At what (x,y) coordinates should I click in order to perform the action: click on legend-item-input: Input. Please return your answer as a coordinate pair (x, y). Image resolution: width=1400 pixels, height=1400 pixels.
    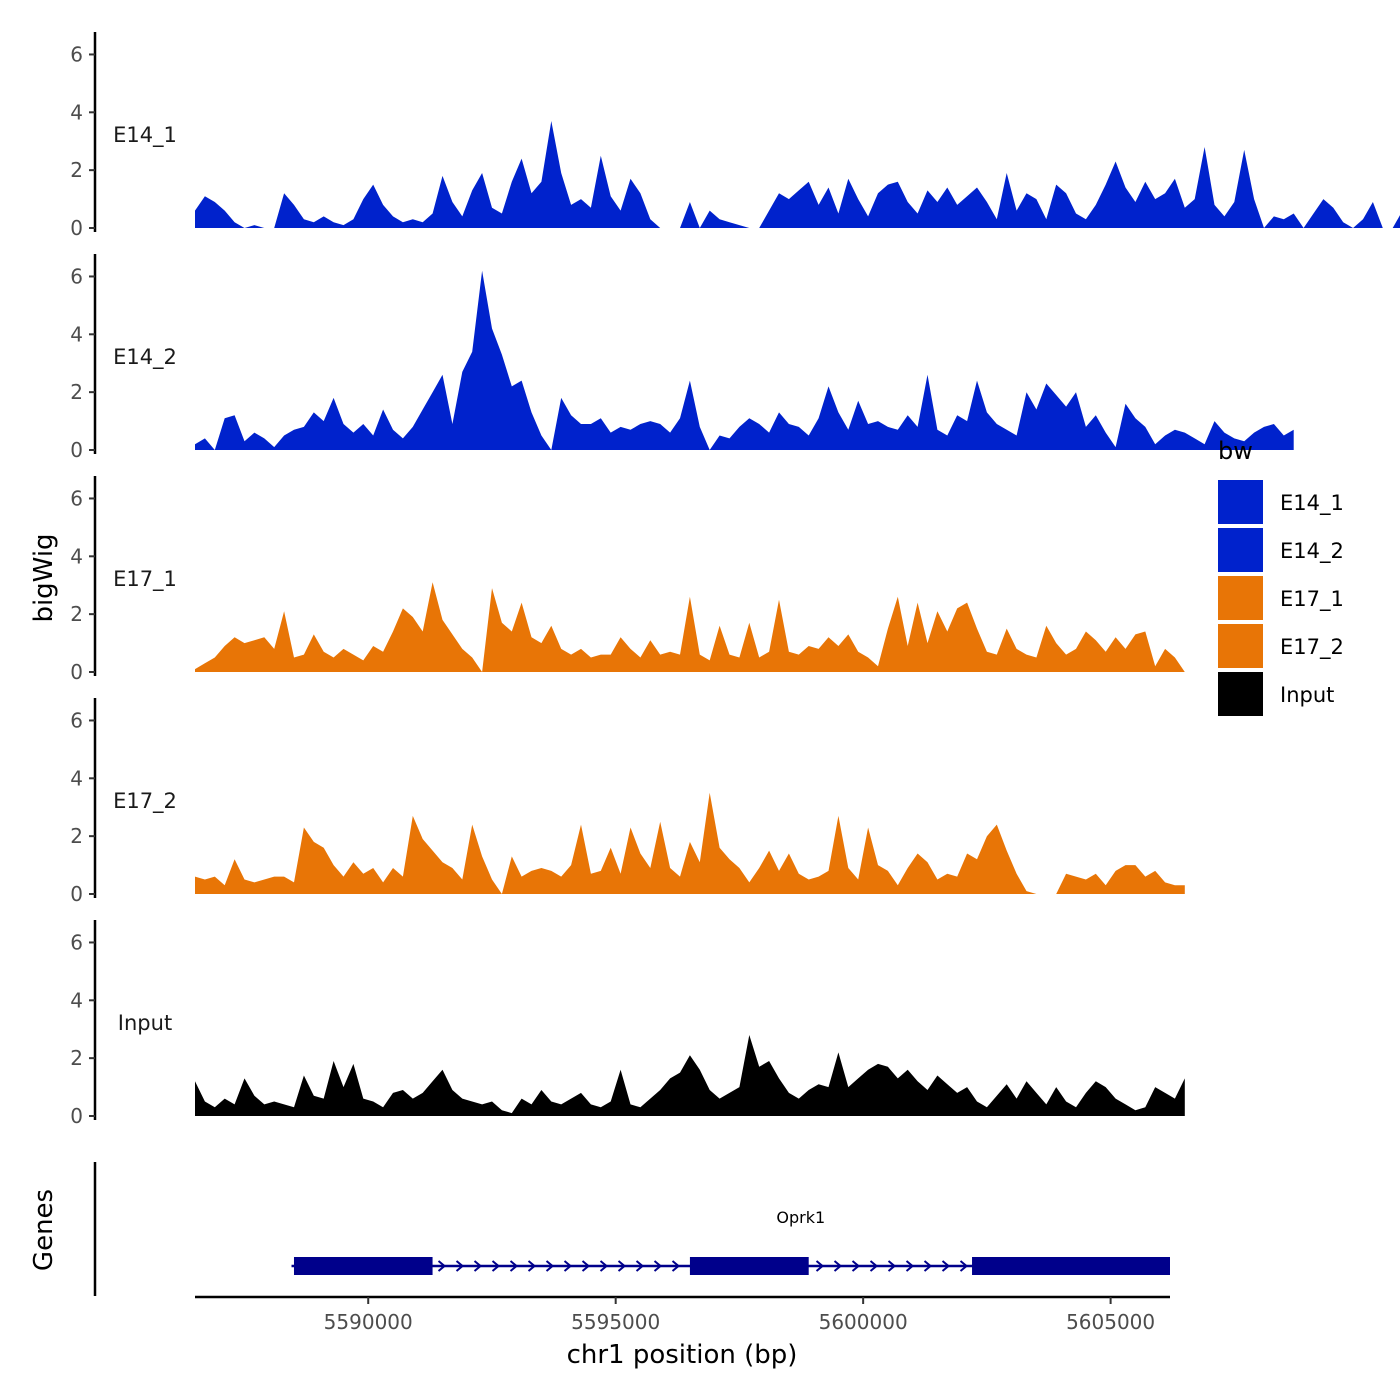
    Looking at the image, I should click on (1276, 694).